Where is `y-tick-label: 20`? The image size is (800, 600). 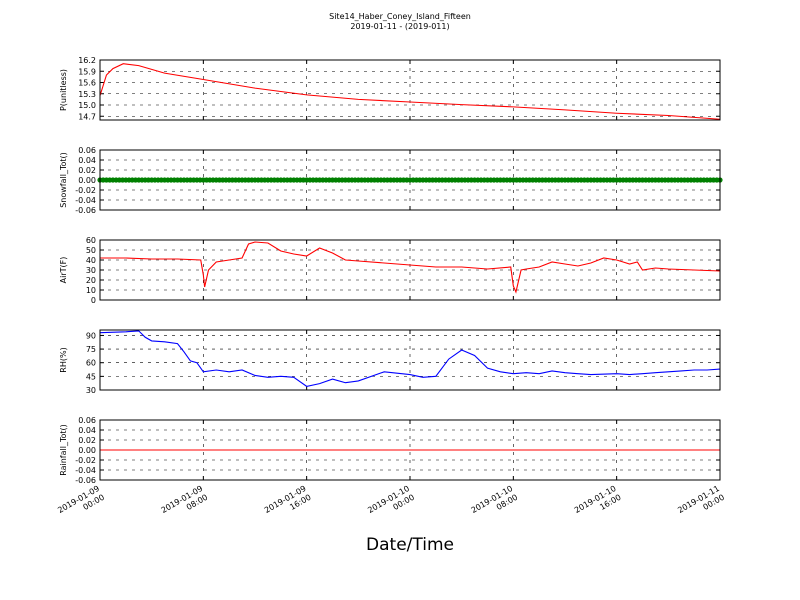 y-tick-label: 20 is located at coordinates (91, 280).